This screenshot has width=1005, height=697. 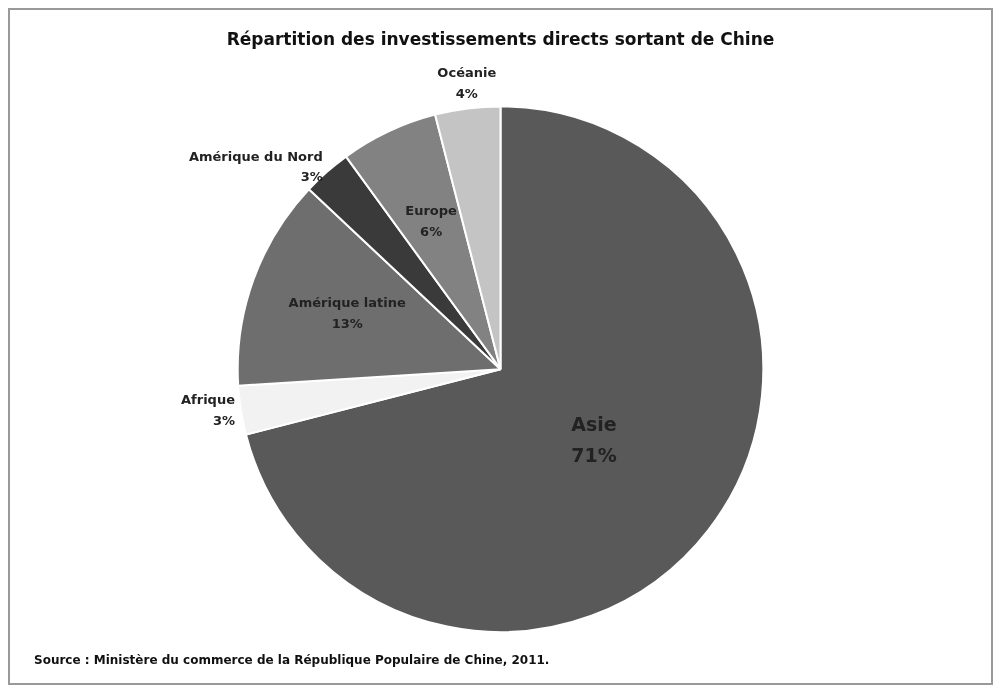 What do you see at coordinates (466, 93) in the screenshot?
I see `data-label: 4%` at bounding box center [466, 93].